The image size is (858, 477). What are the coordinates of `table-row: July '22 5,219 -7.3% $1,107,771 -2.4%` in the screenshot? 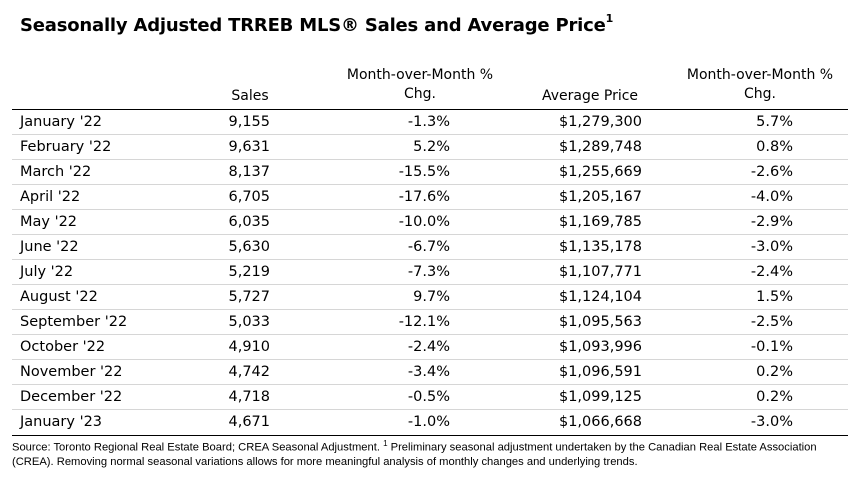 It's located at (430, 272).